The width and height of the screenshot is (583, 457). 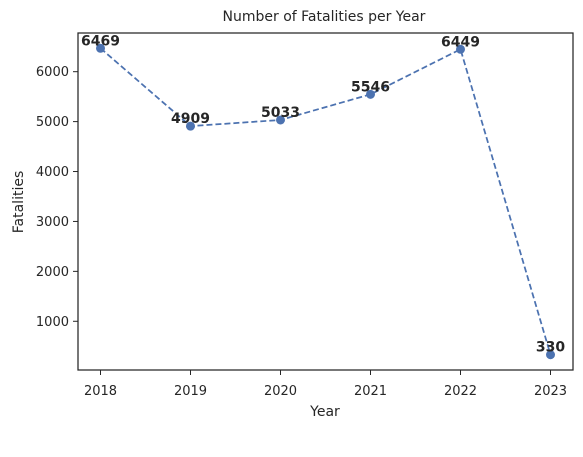 I want to click on x-tick-label: 2023, so click(x=550, y=391).